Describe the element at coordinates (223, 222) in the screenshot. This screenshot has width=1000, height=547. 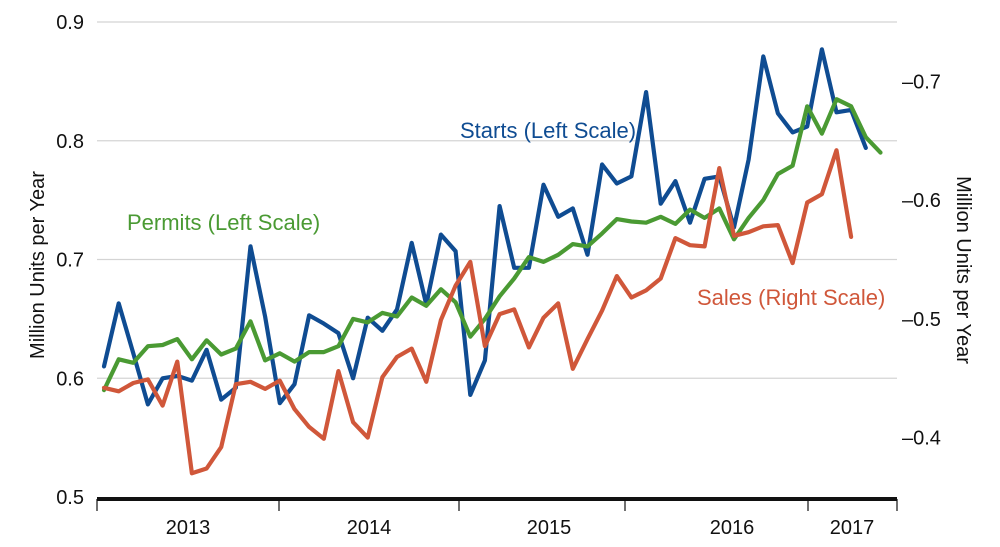
I see `permits-label: Permits (Left Scale)` at that location.